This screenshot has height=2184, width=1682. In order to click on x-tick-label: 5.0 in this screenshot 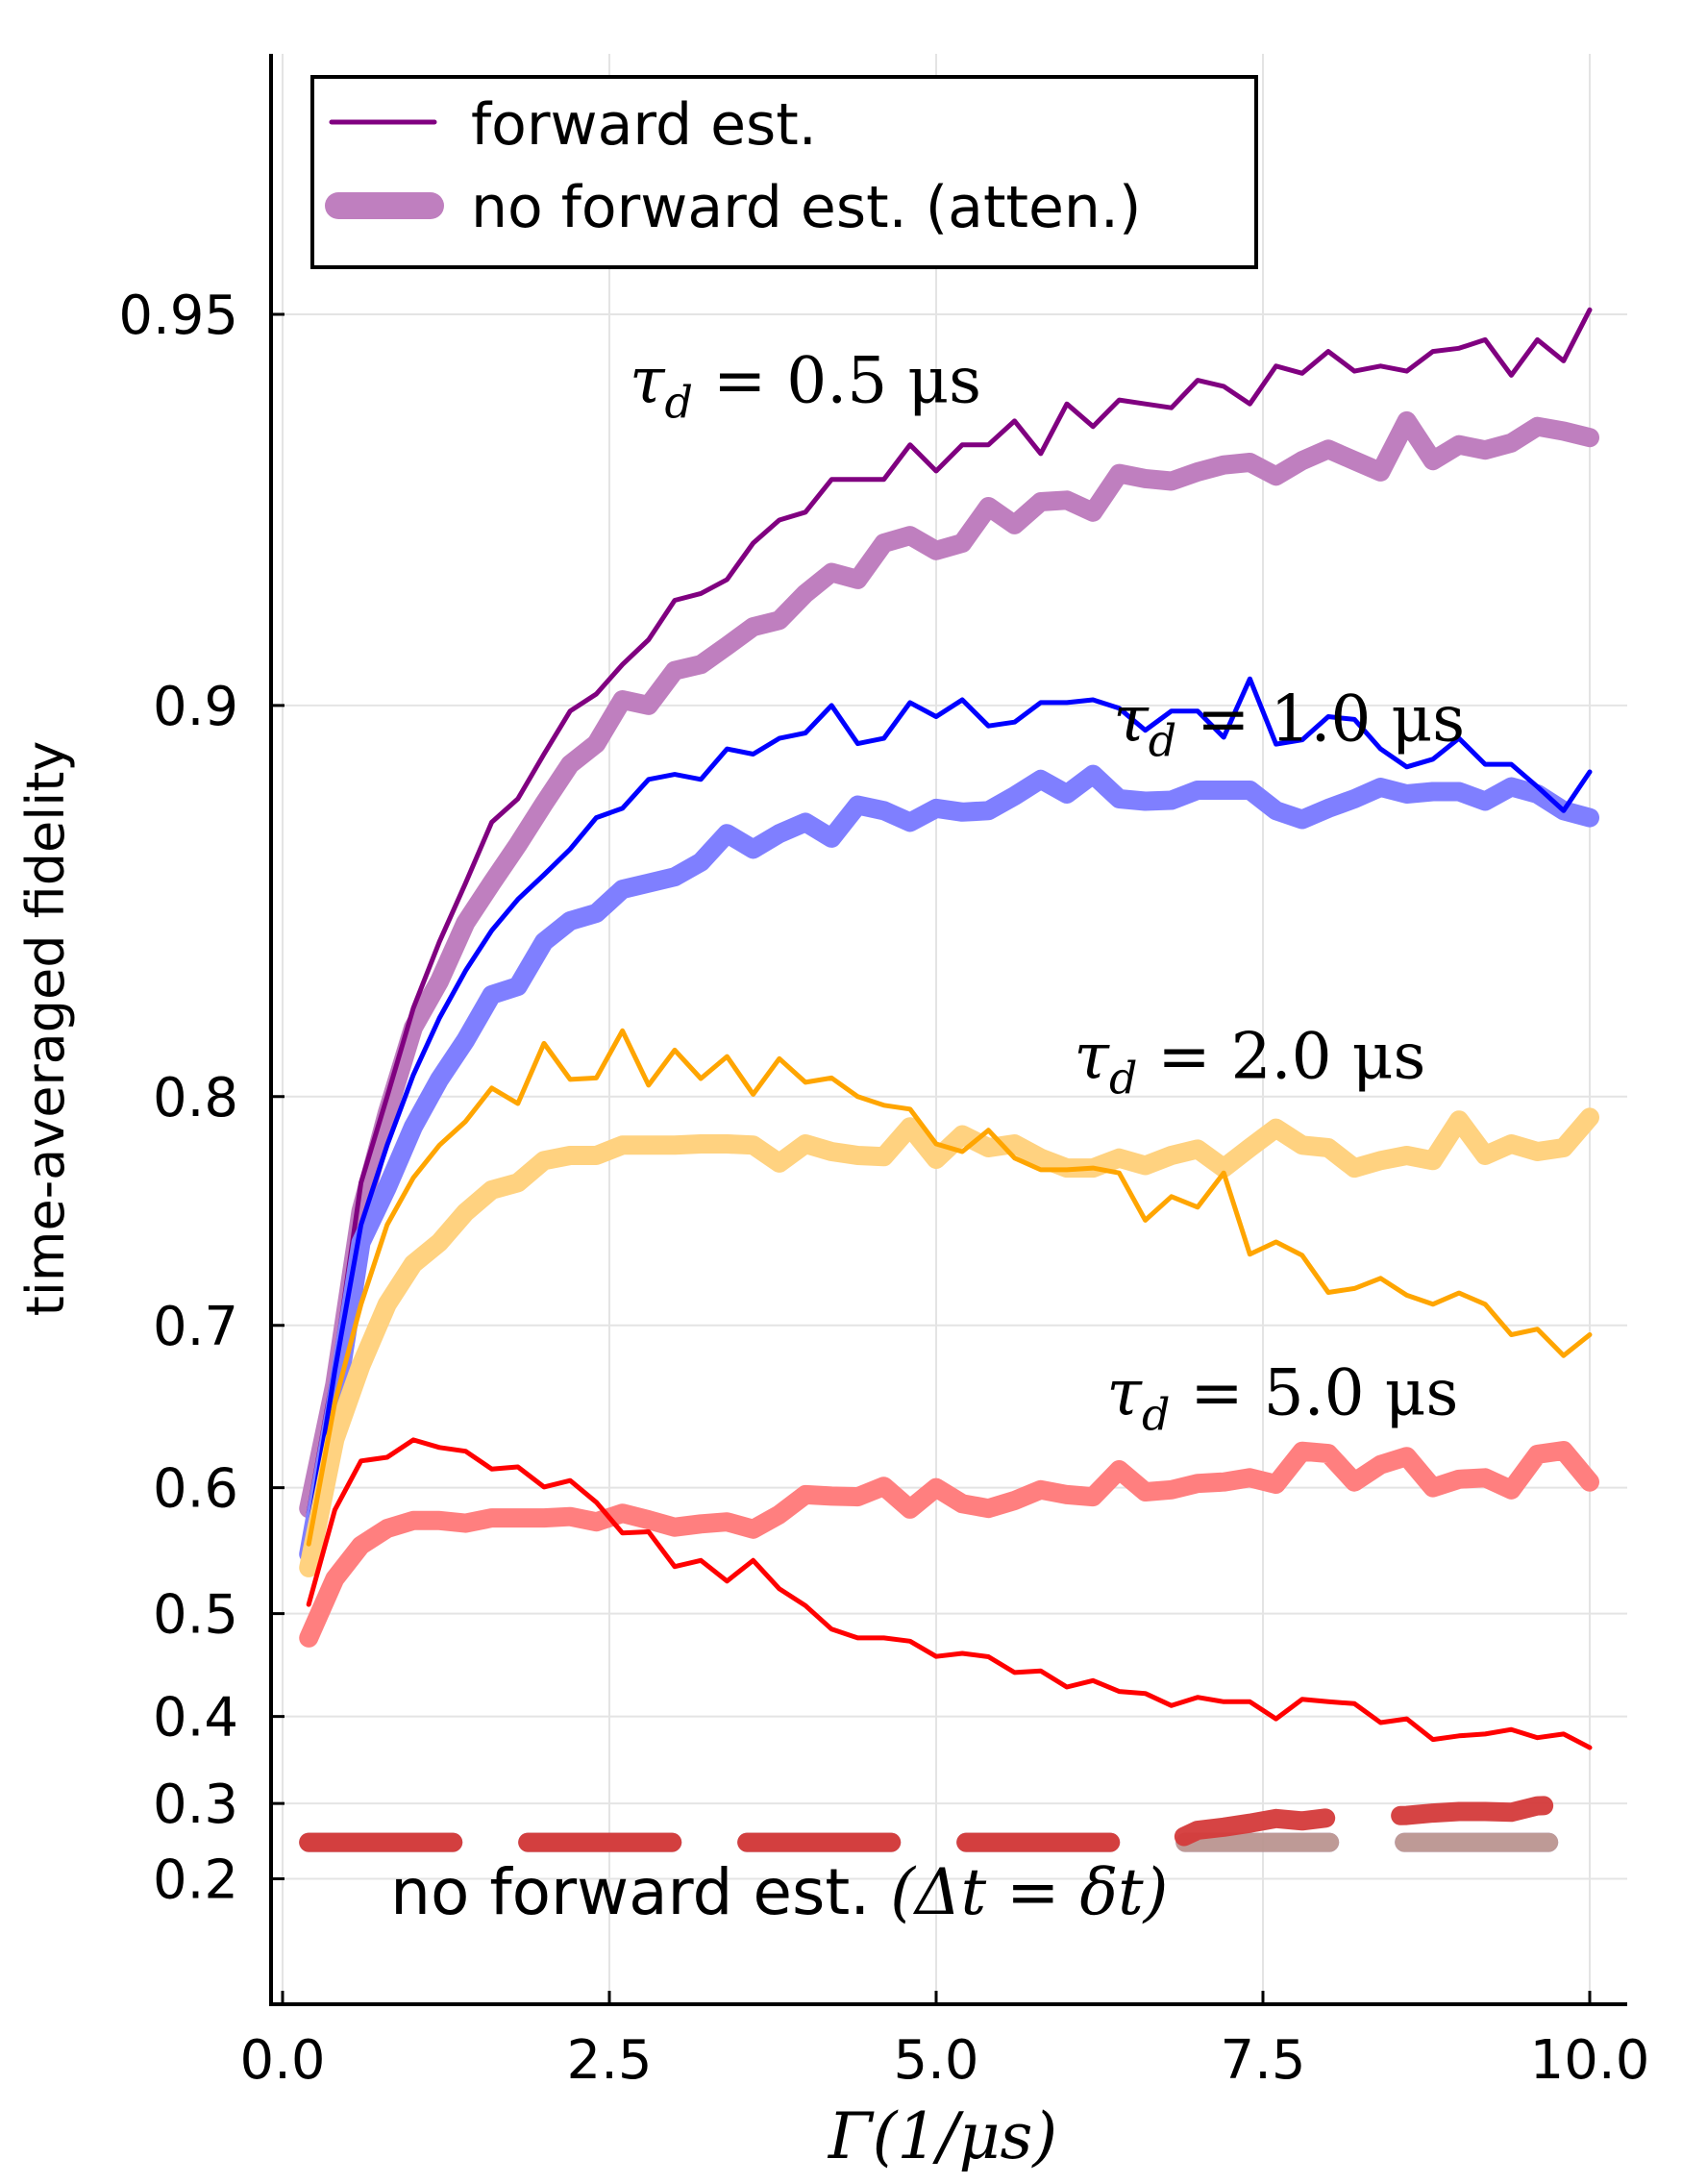, I will do `click(935, 2060)`.